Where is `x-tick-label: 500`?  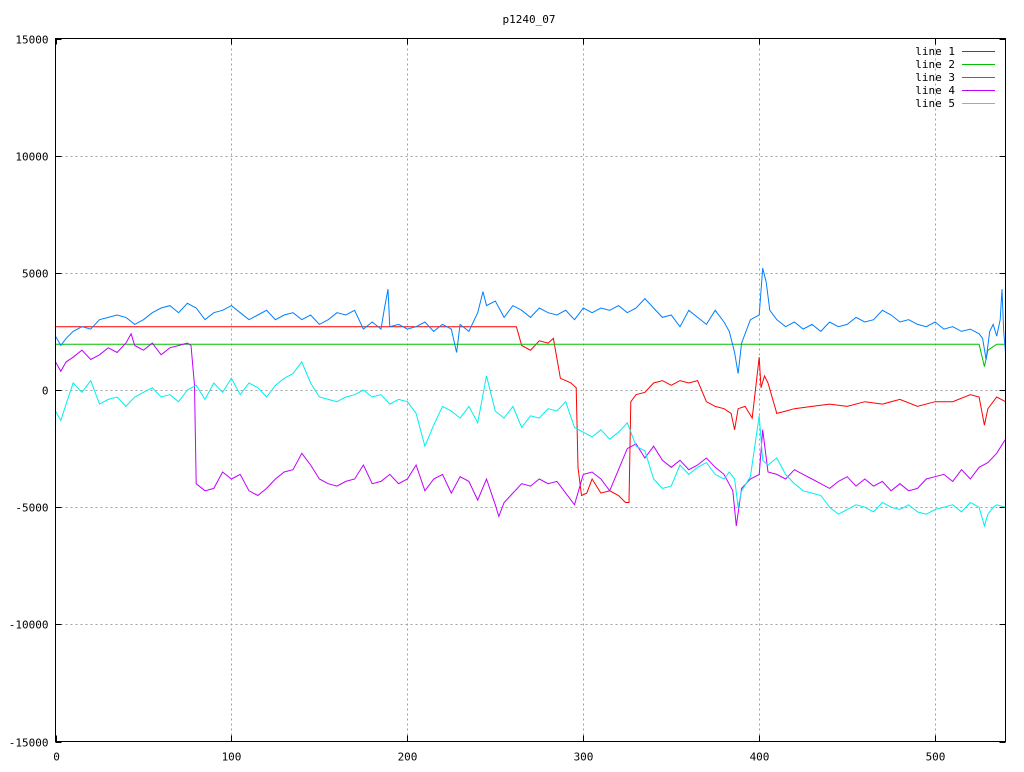
x-tick-label: 500 is located at coordinates (936, 757).